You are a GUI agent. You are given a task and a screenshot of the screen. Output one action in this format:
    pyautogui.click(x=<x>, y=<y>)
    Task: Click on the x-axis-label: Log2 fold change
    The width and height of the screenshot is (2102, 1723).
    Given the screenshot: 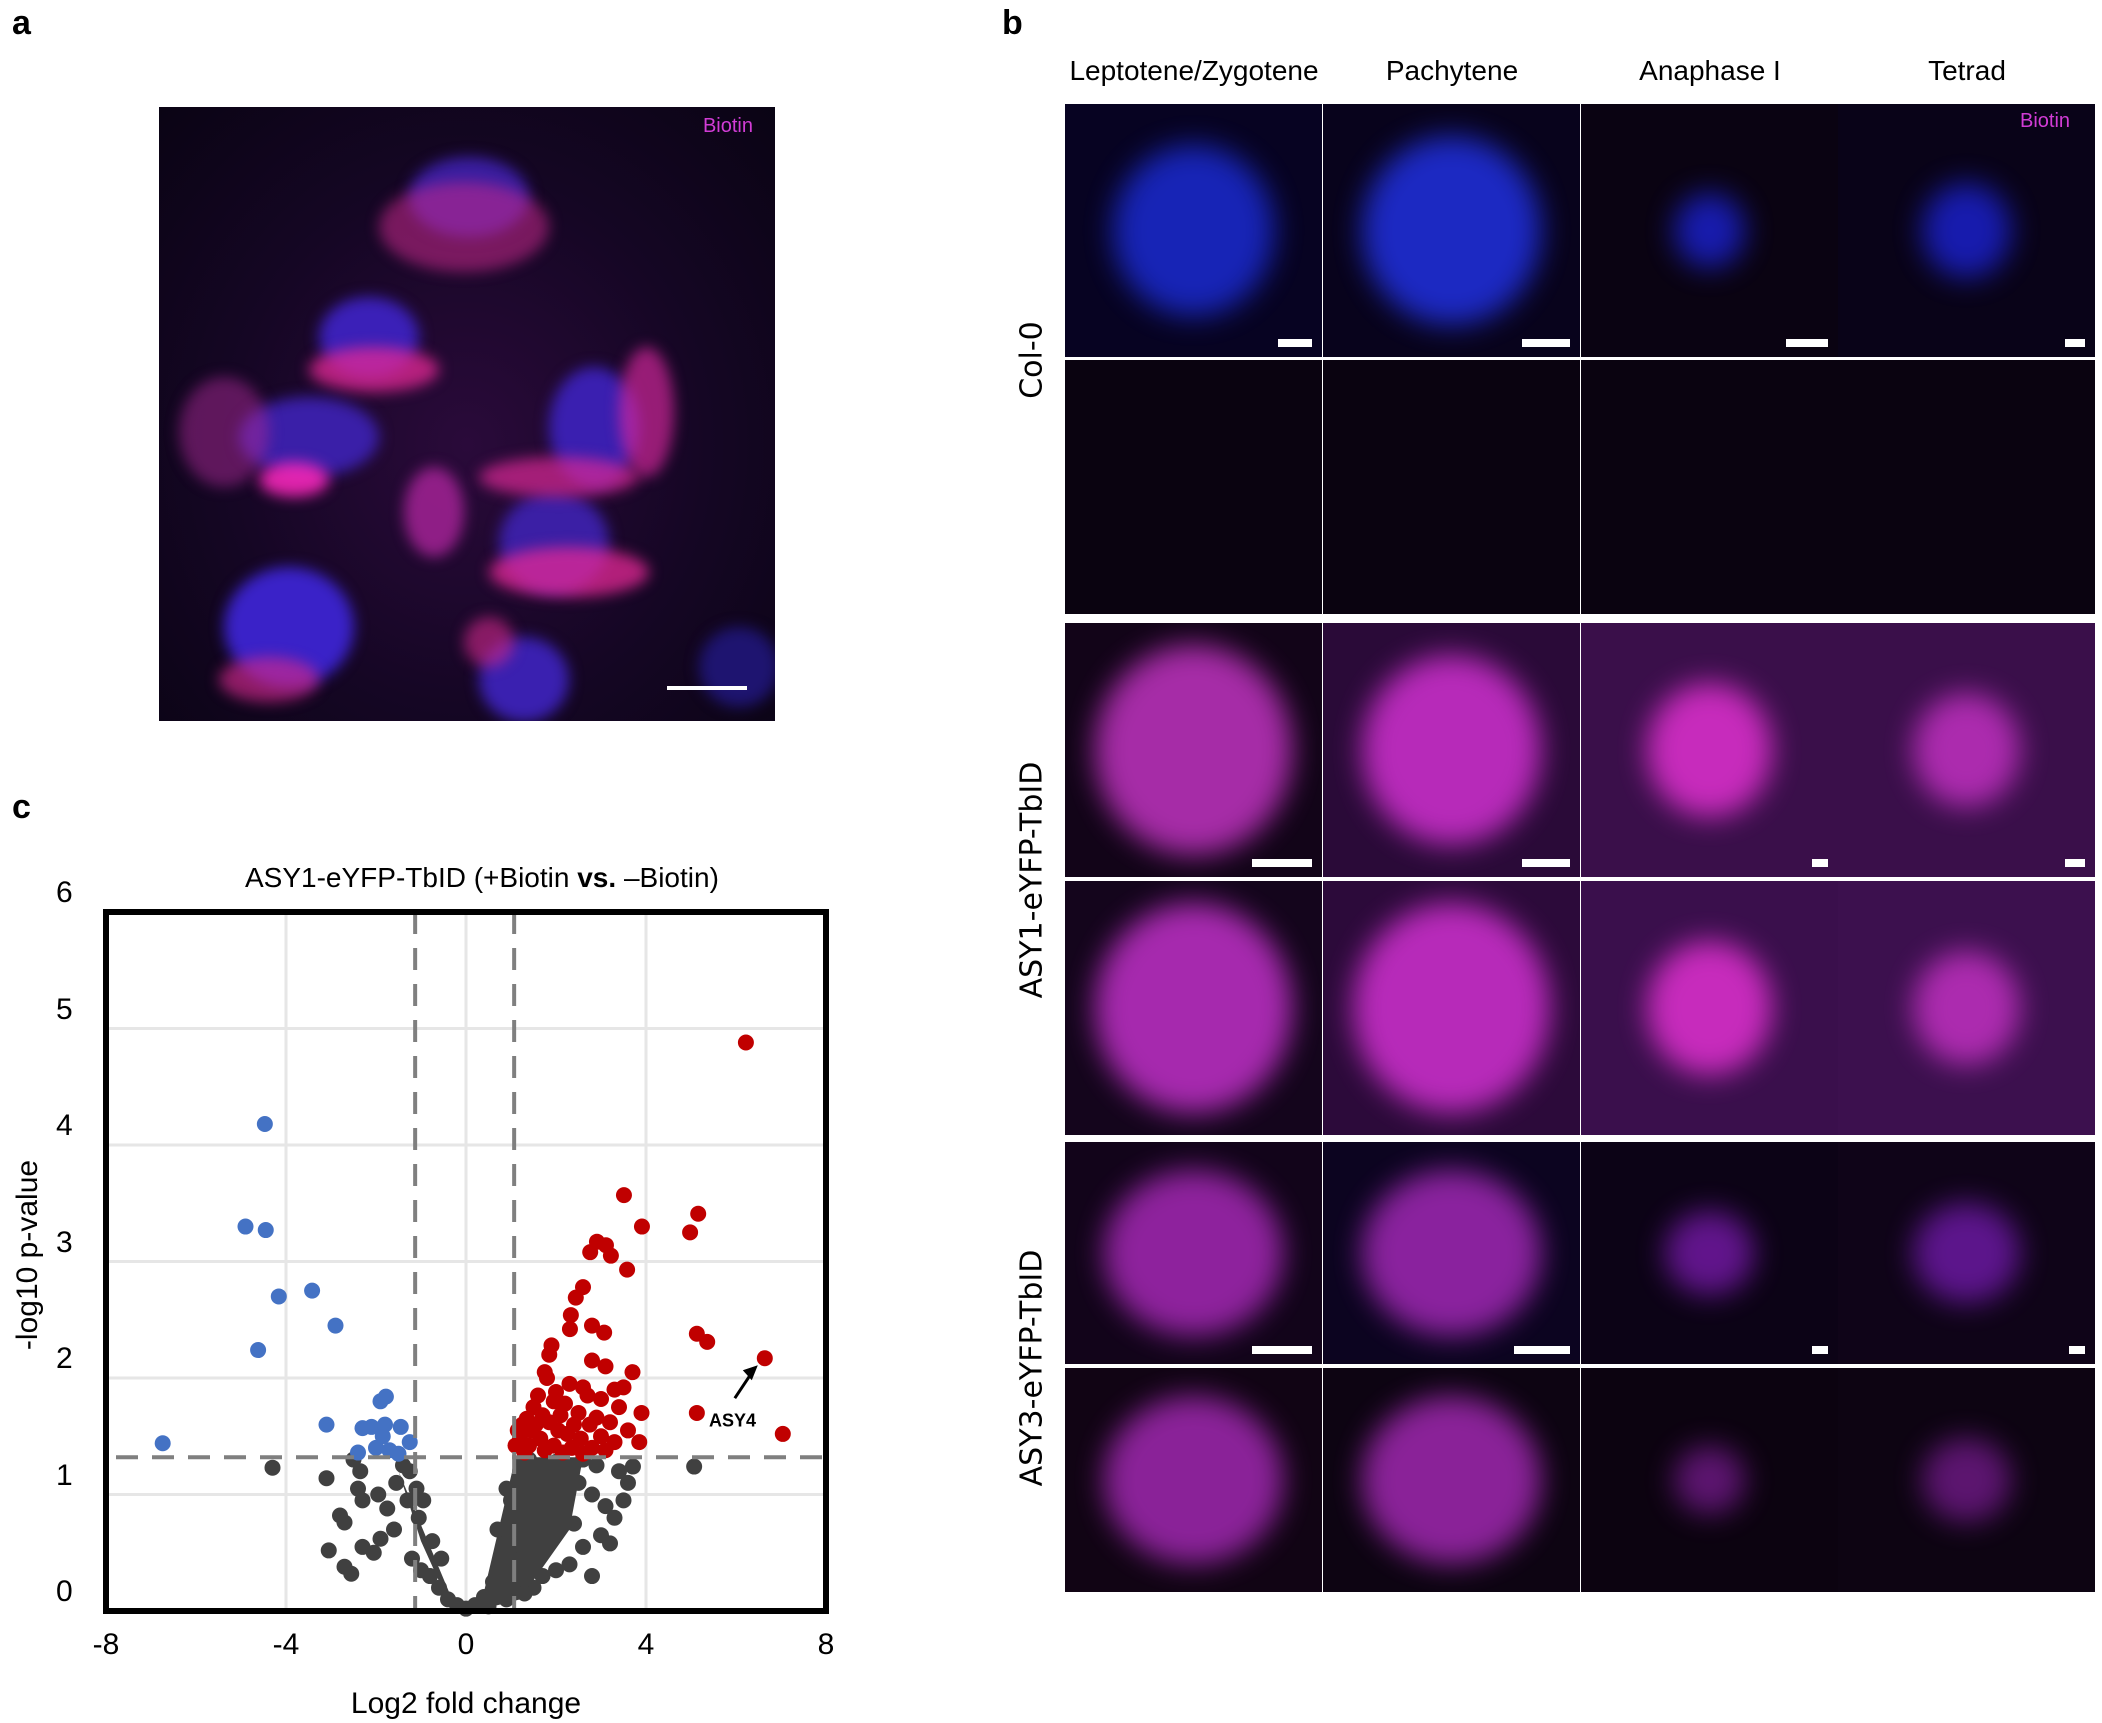 What is the action you would take?
    pyautogui.click(x=466, y=1703)
    